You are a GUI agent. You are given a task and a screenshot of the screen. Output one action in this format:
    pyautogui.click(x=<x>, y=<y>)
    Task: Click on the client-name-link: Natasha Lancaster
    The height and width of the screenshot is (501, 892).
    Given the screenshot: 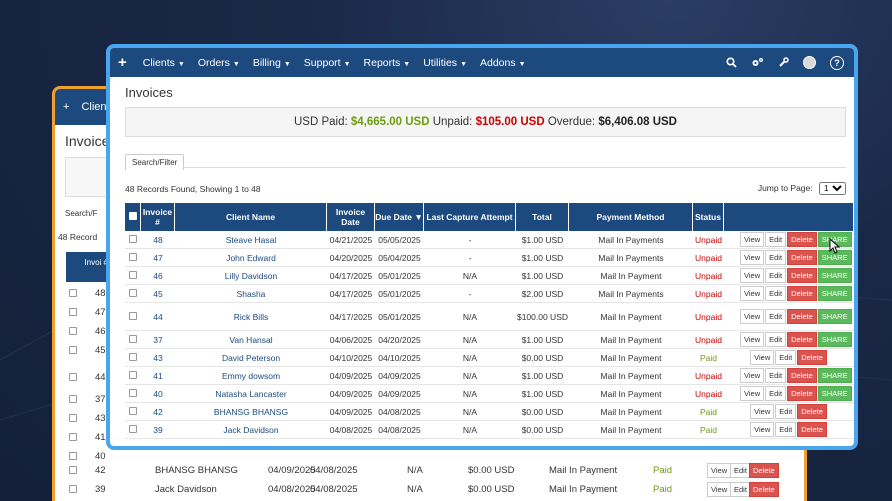 What is the action you would take?
    pyautogui.click(x=251, y=394)
    